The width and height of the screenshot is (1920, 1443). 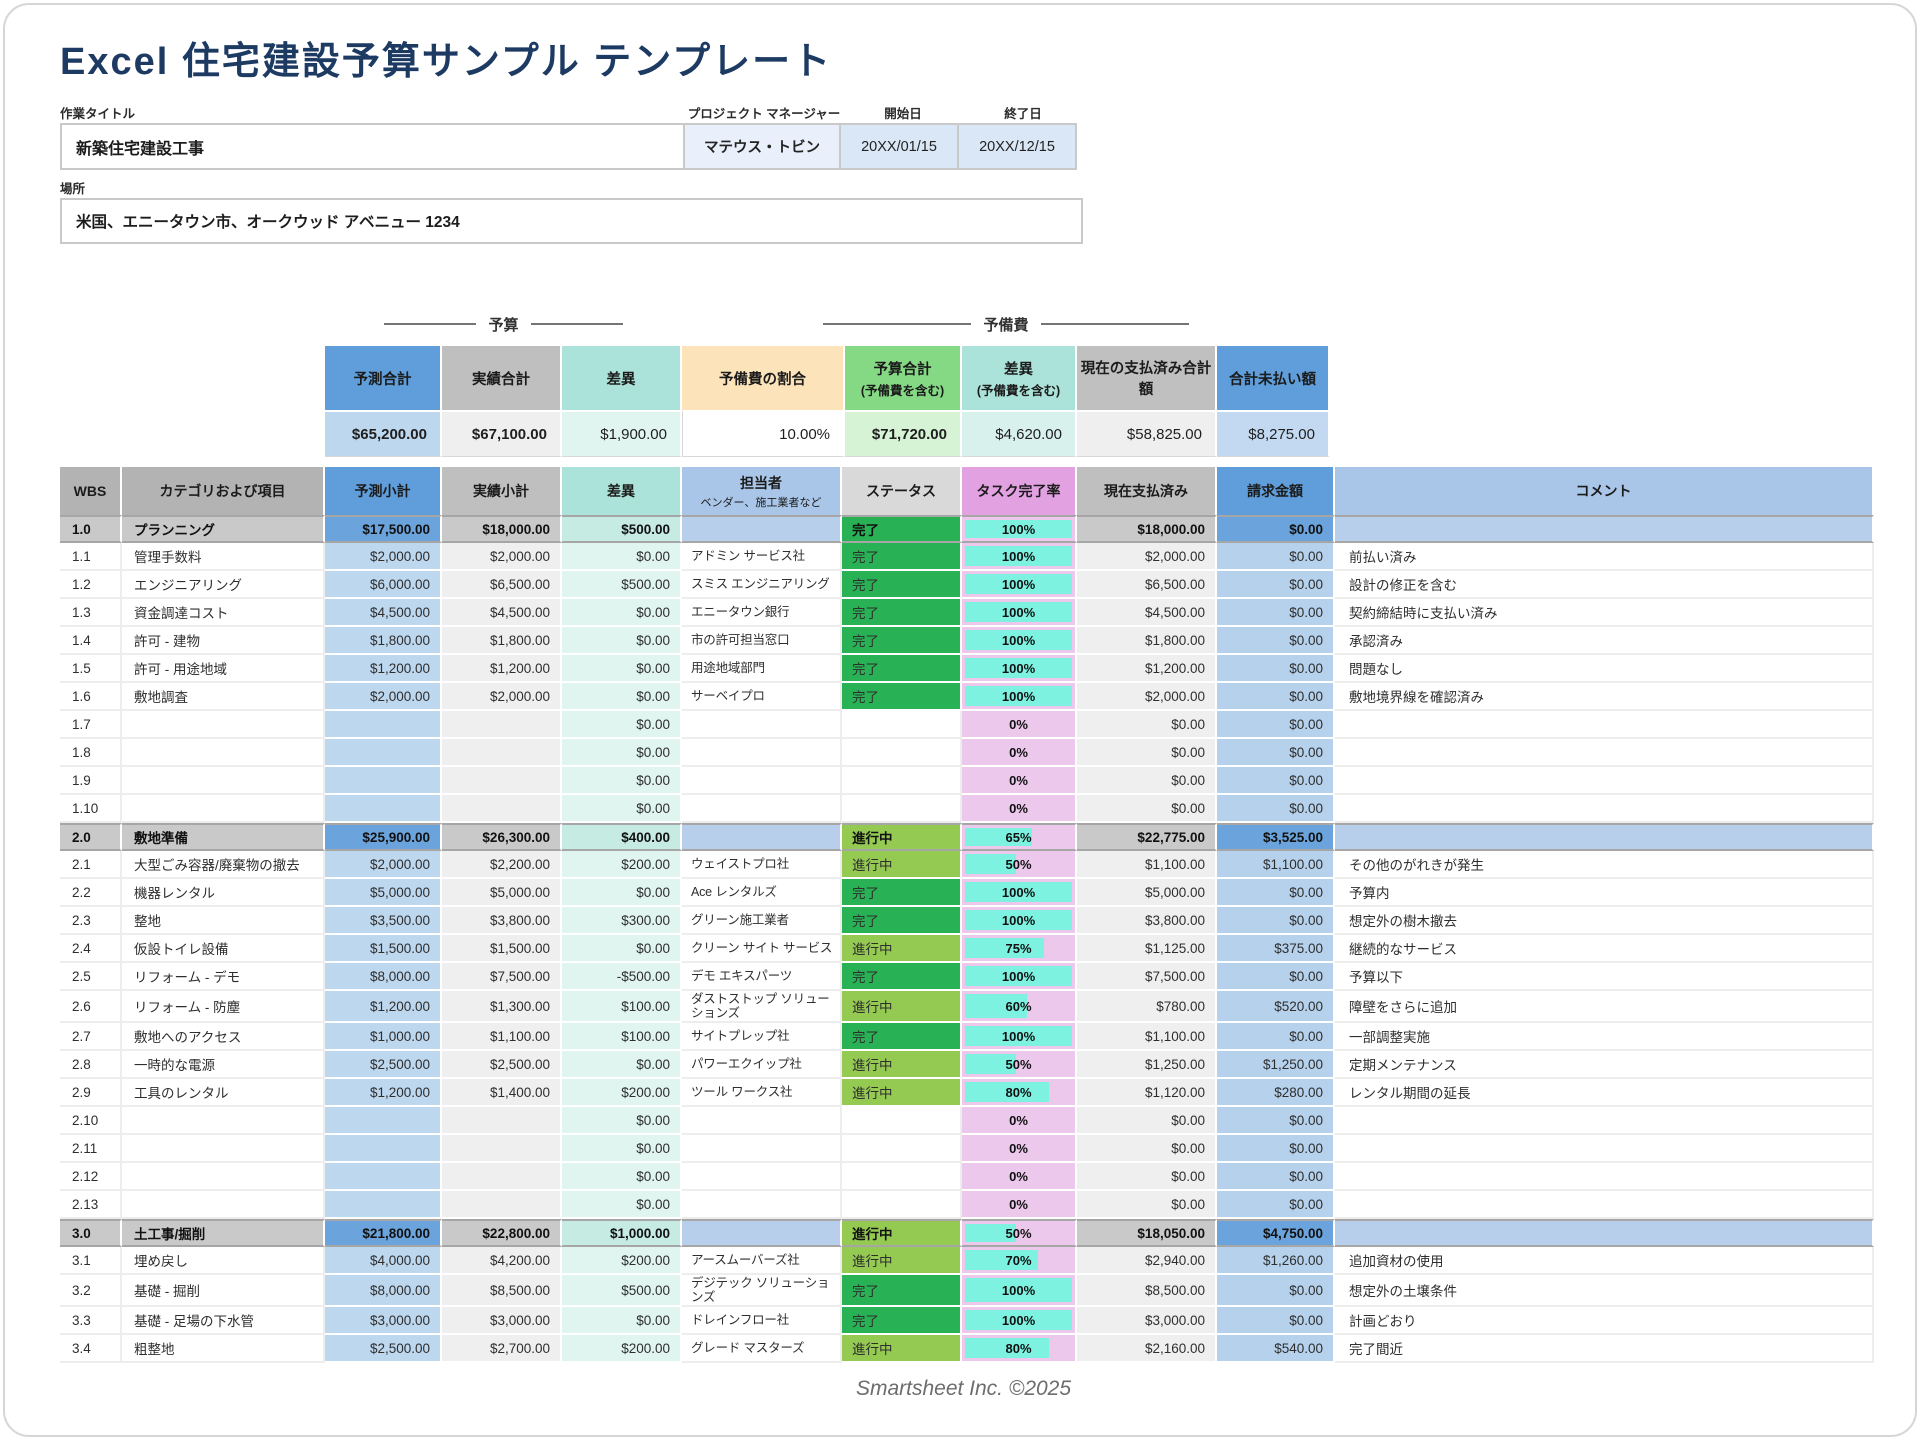 I want to click on cell-billed-amount: $375.00, so click(x=1276, y=949).